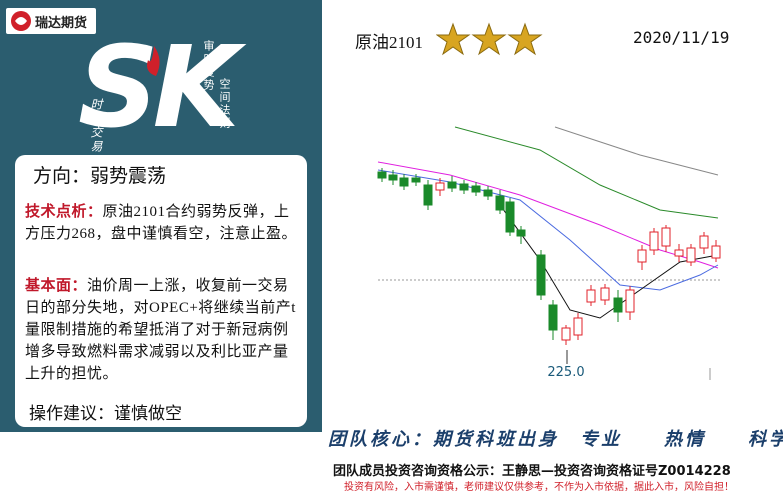 The height and width of the screenshot is (502, 783). Describe the element at coordinates (96, 126) in the screenshot. I see `logo-caption: 时空交易` at that location.